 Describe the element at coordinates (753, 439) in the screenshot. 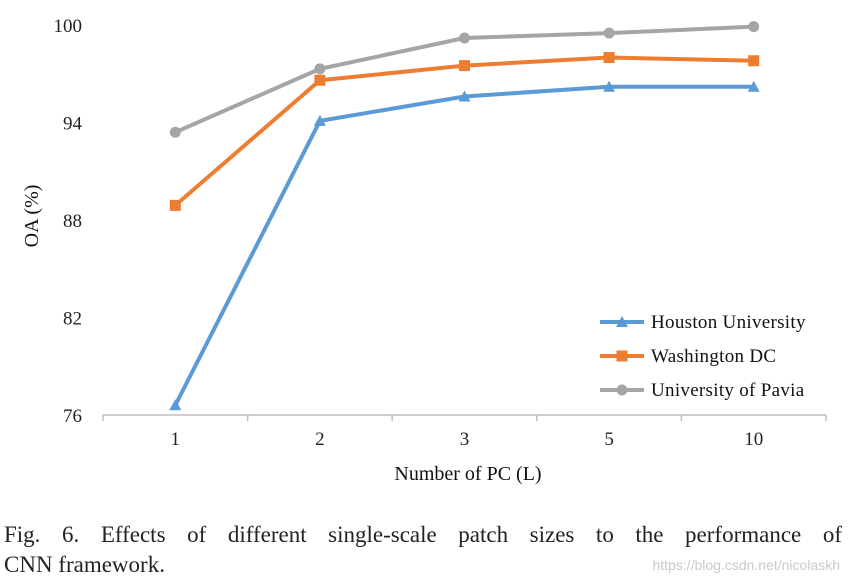

I see `x-tick-label: 10` at that location.